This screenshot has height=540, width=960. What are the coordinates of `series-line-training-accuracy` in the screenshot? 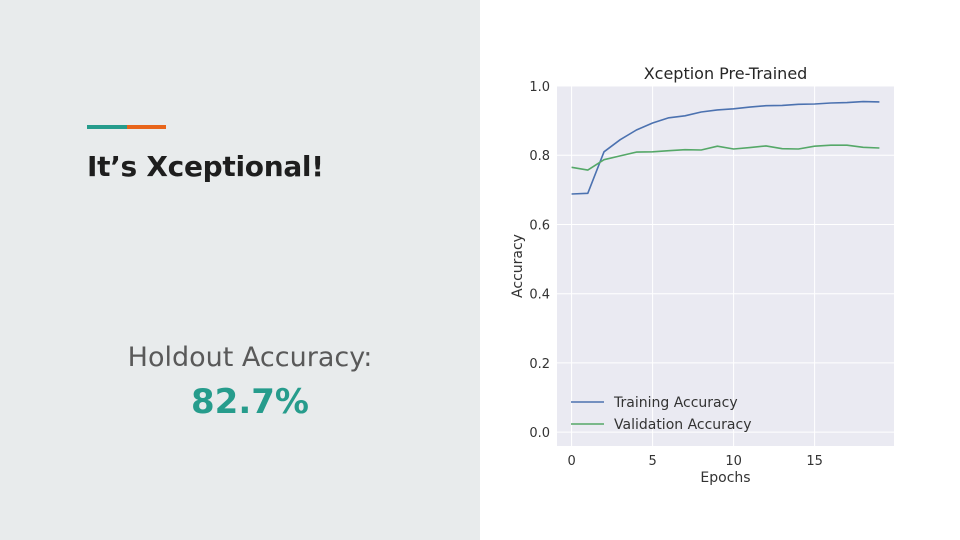 It's located at (725, 147).